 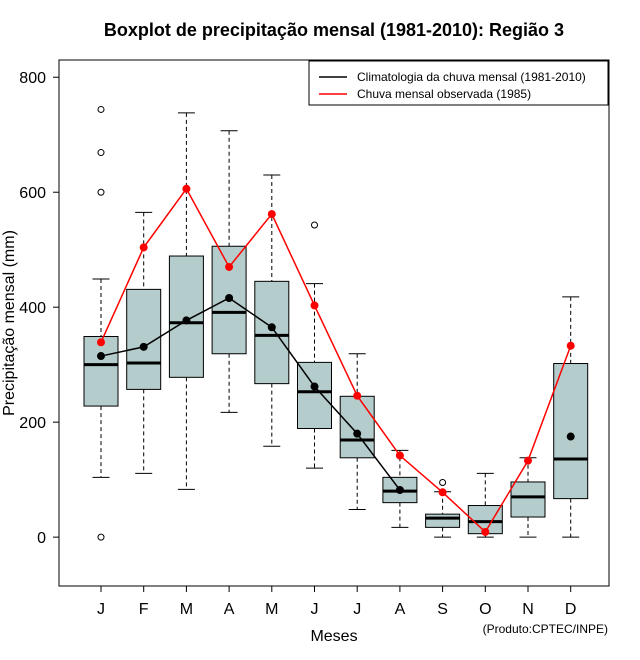 What do you see at coordinates (41, 538) in the screenshot?
I see `y-tick-label: 0` at bounding box center [41, 538].